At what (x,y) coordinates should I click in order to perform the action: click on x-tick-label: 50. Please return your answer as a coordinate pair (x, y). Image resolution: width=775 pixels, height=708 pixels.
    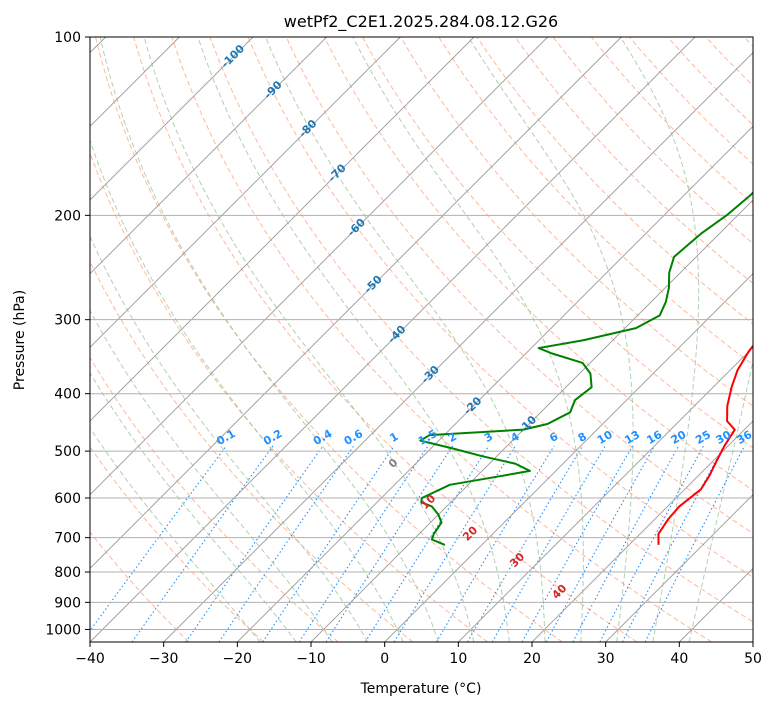
    Looking at the image, I should click on (753, 659).